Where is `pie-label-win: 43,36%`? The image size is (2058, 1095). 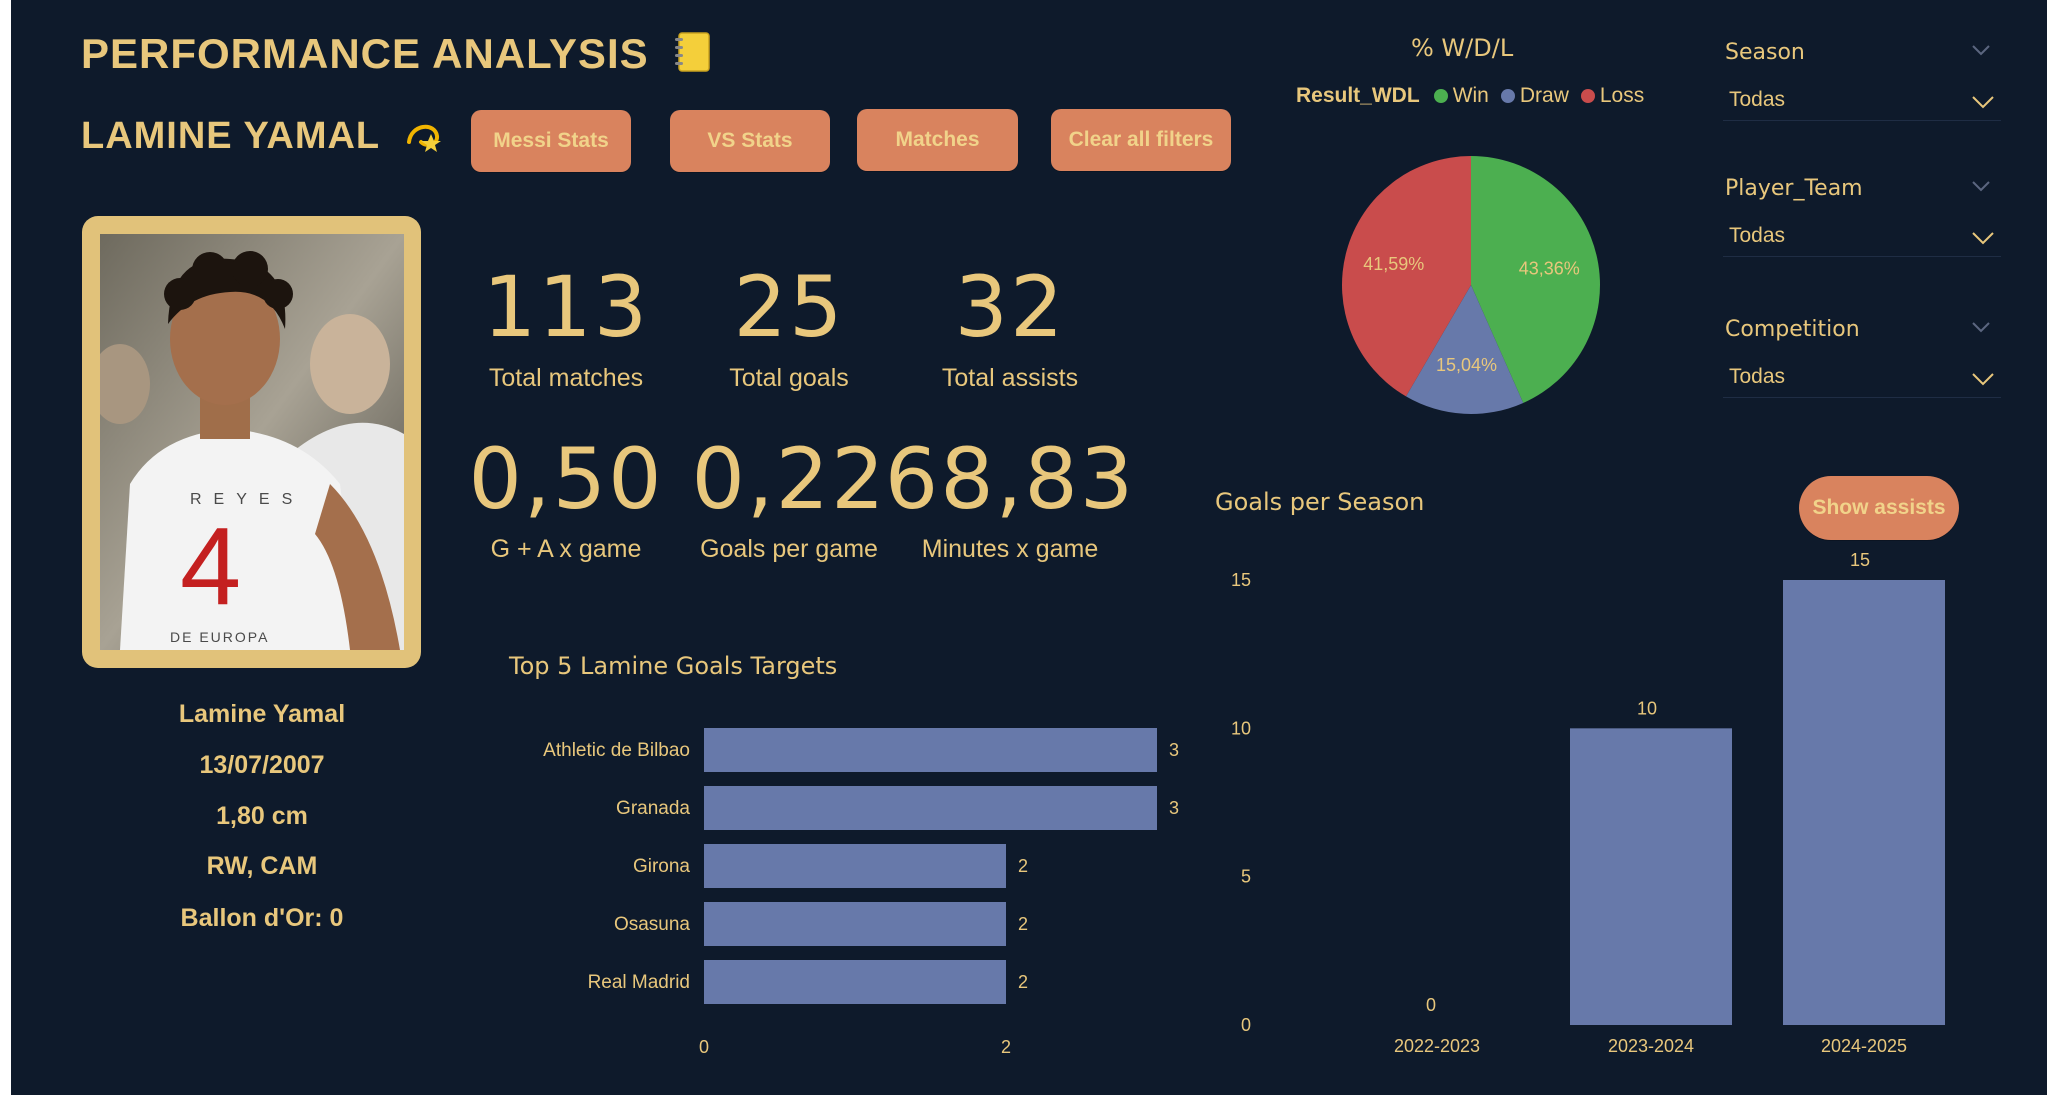
pie-label-win: 43,36% is located at coordinates (1549, 268).